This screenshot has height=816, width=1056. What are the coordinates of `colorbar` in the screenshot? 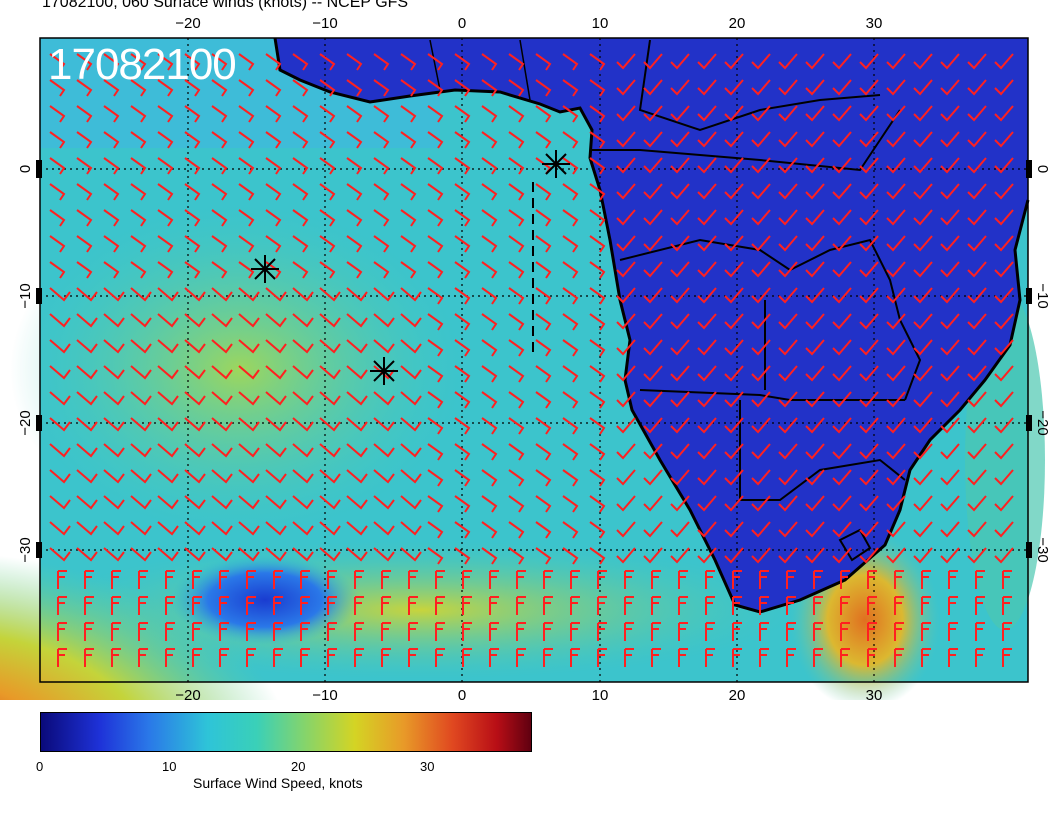 It's located at (286, 732).